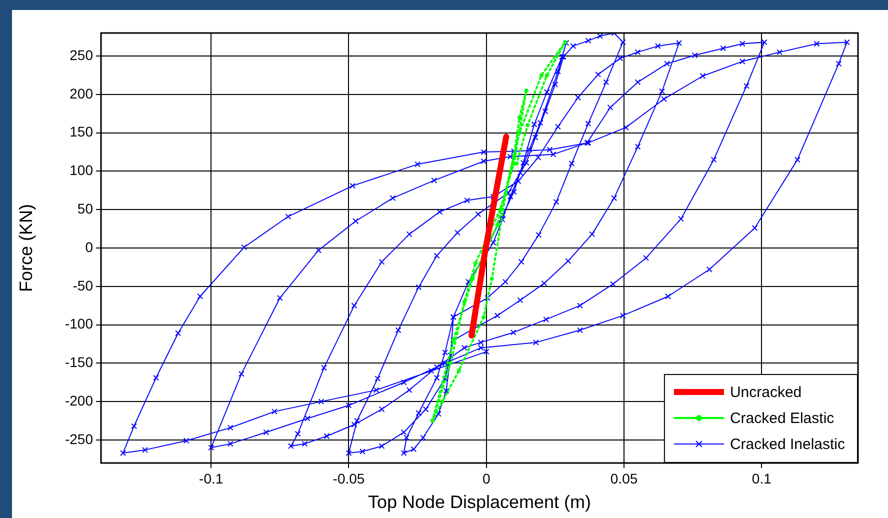 The image size is (888, 518). I want to click on x-tick-label: 0.05, so click(624, 478).